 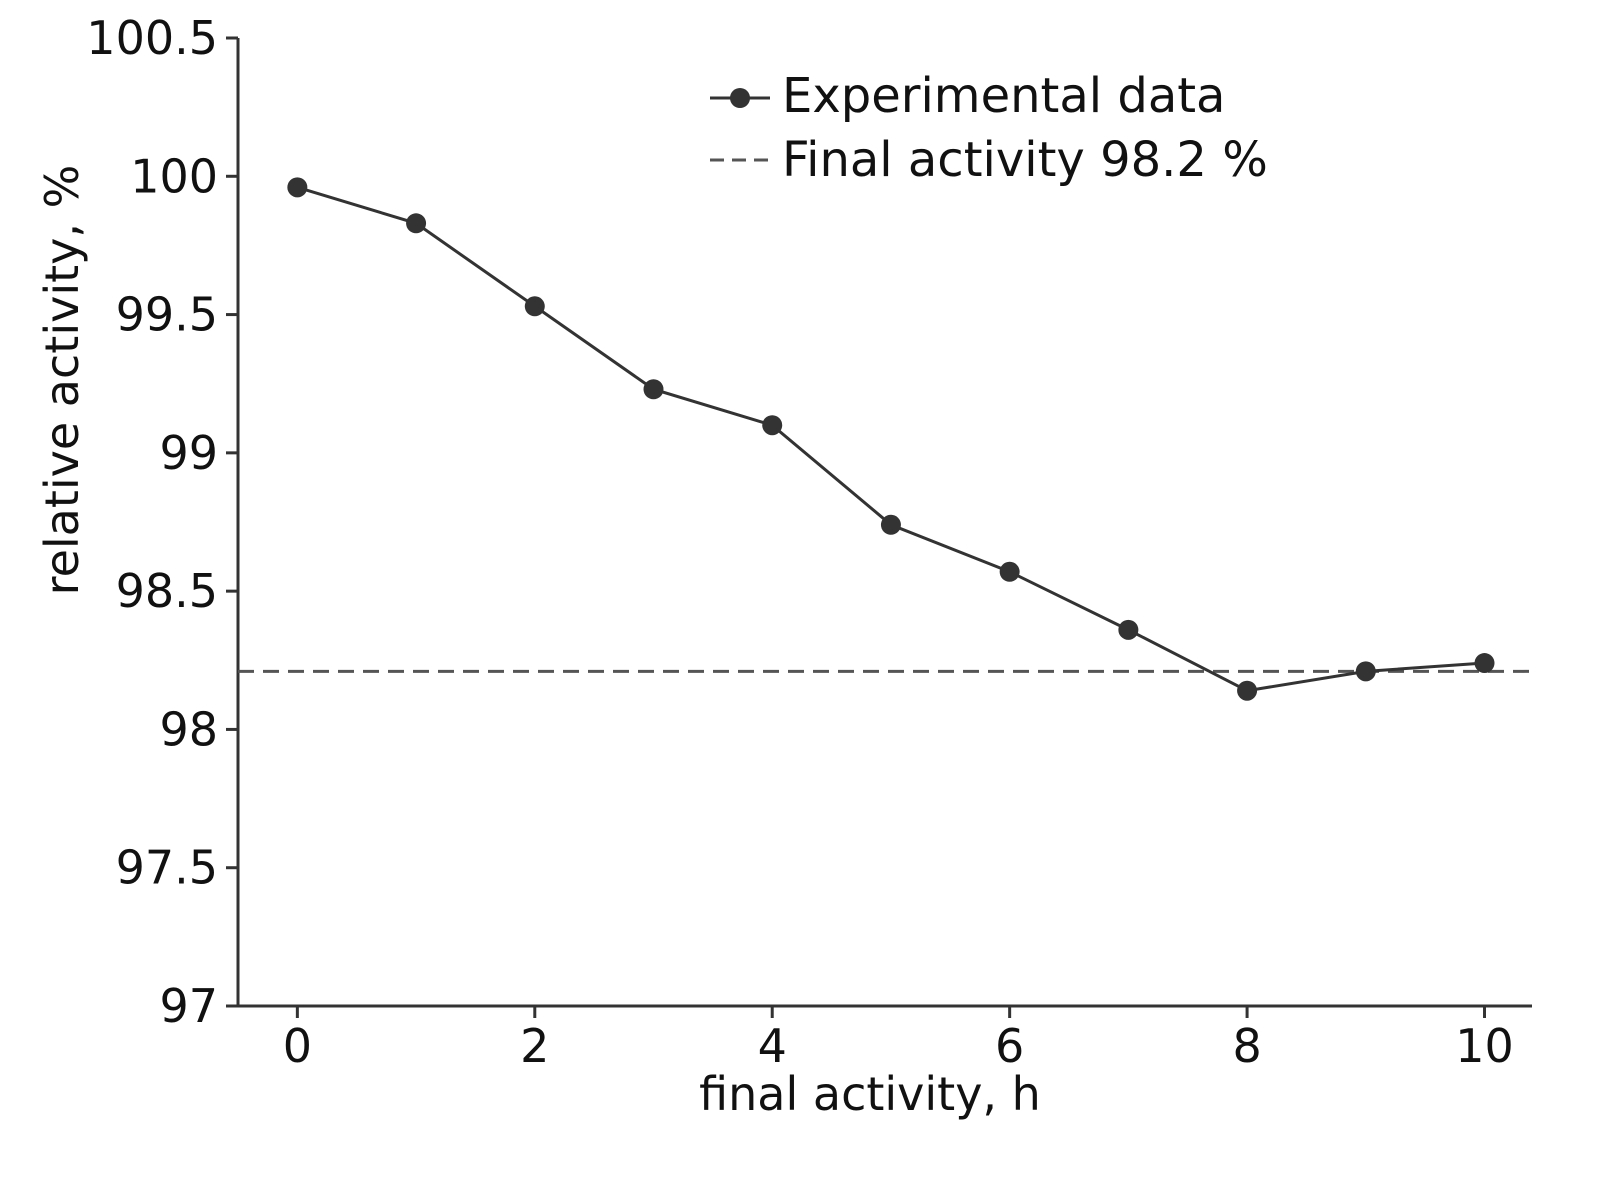 What do you see at coordinates (740, 98) in the screenshot?
I see `legend-marker-experimental-data` at bounding box center [740, 98].